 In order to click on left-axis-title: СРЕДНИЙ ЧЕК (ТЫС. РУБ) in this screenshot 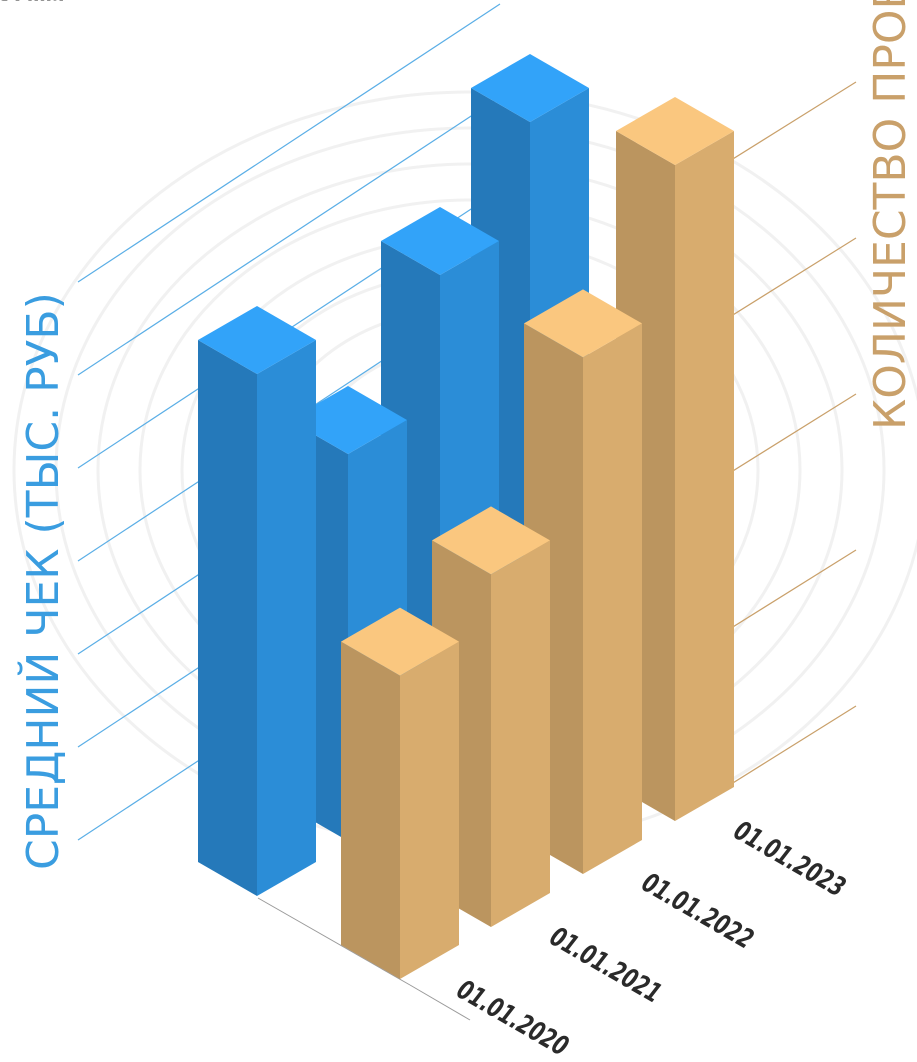, I will do `click(42, 581)`.